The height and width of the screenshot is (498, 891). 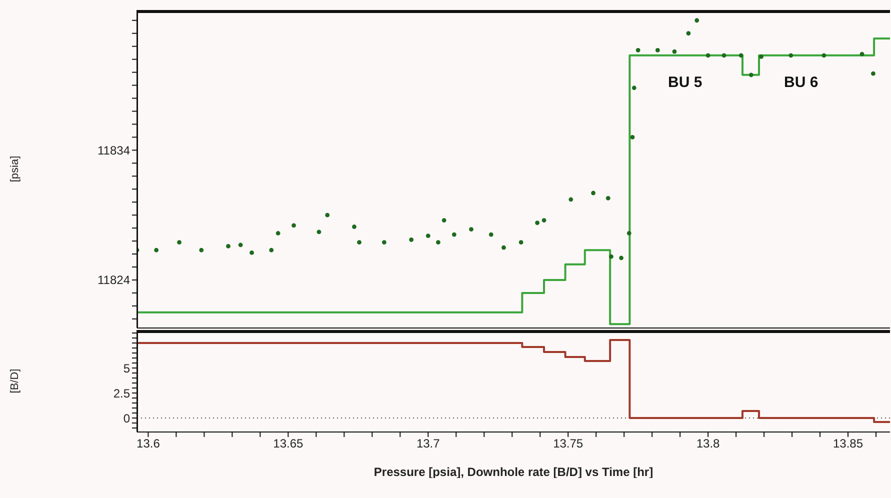 What do you see at coordinates (848, 443) in the screenshot?
I see `x-tick-label: 13.85` at bounding box center [848, 443].